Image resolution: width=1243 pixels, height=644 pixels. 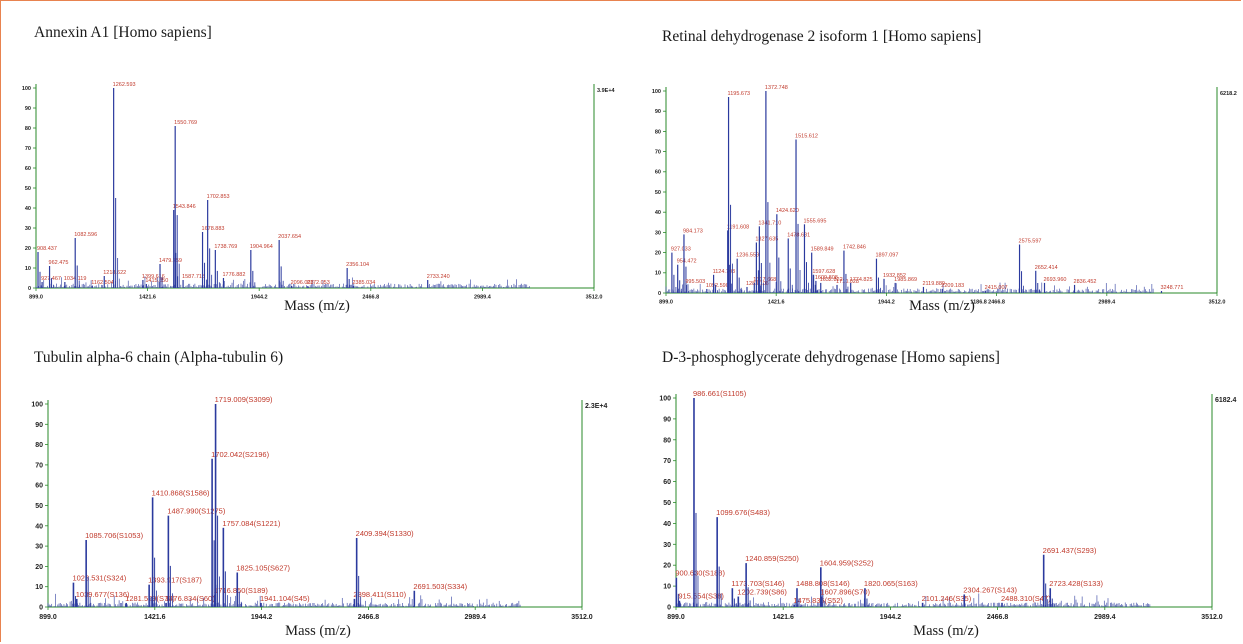 I want to click on y-tick-label: 50, so click(x=667, y=503).